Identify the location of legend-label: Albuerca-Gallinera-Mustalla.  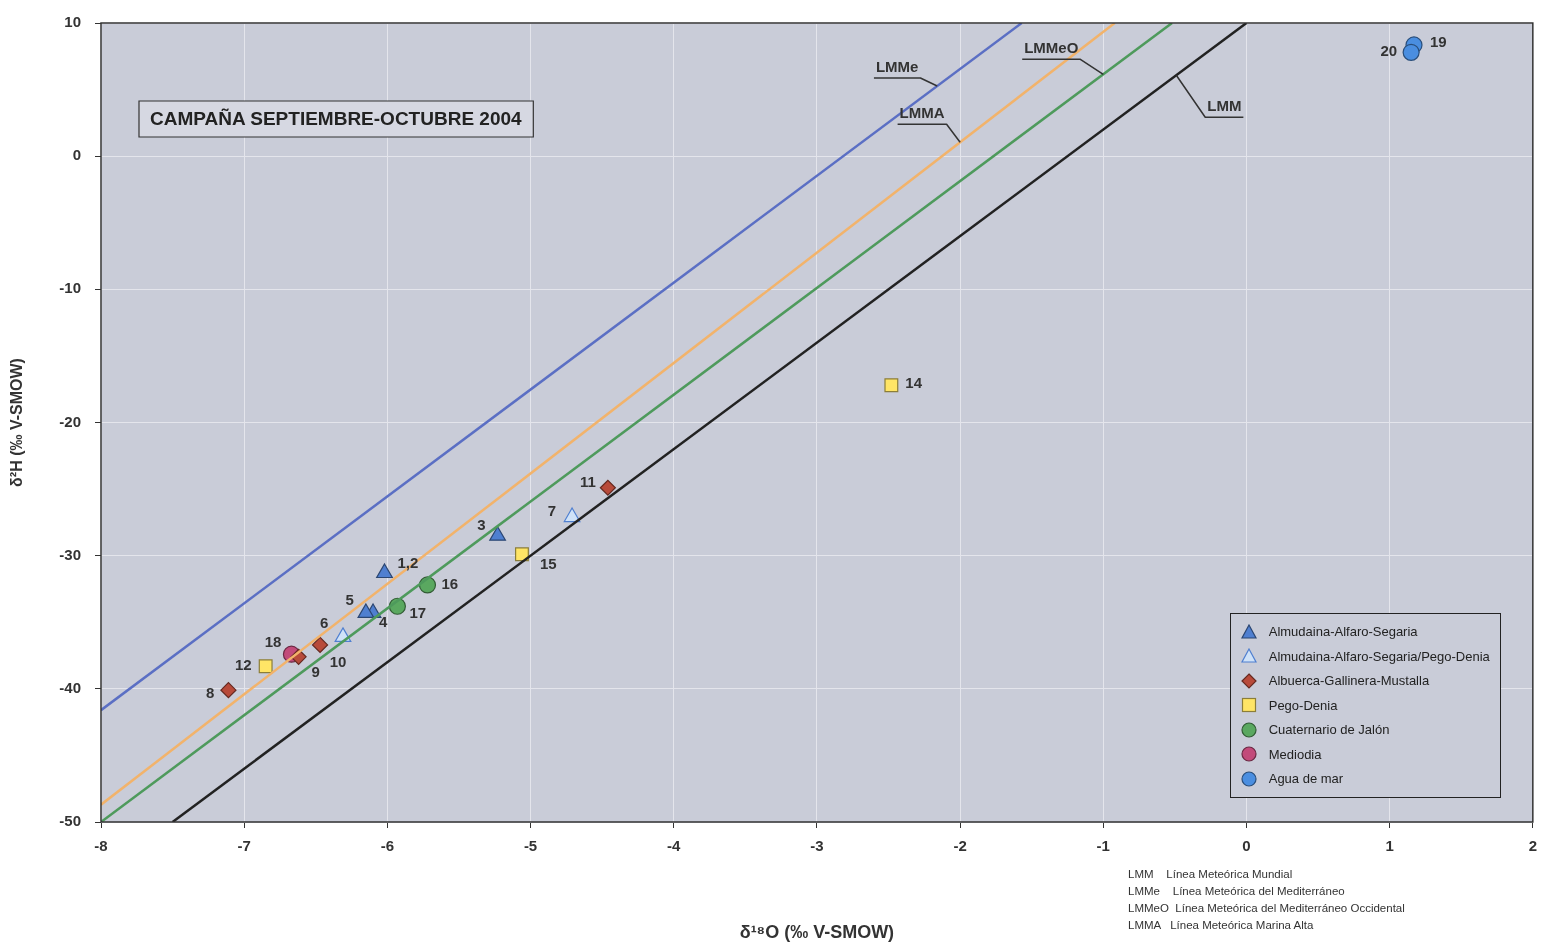
(1349, 681).